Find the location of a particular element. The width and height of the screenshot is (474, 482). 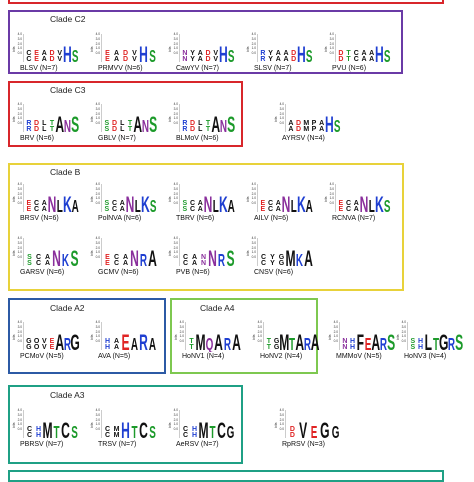

clade-a2-box is located at coordinates (87, 336).